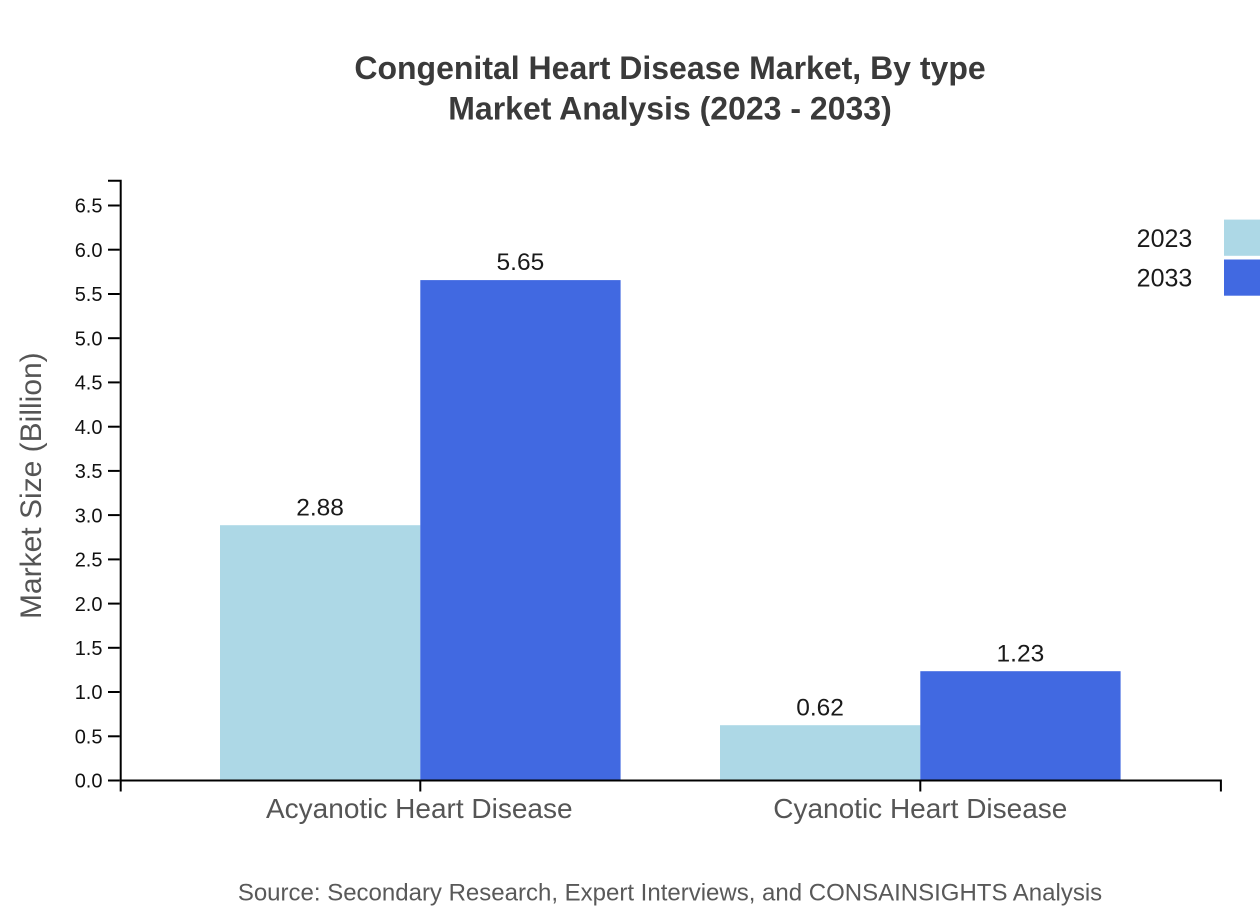 Image resolution: width=1260 pixels, height=920 pixels. Describe the element at coordinates (89, 251) in the screenshot. I see `svg-text: 6.0` at that location.